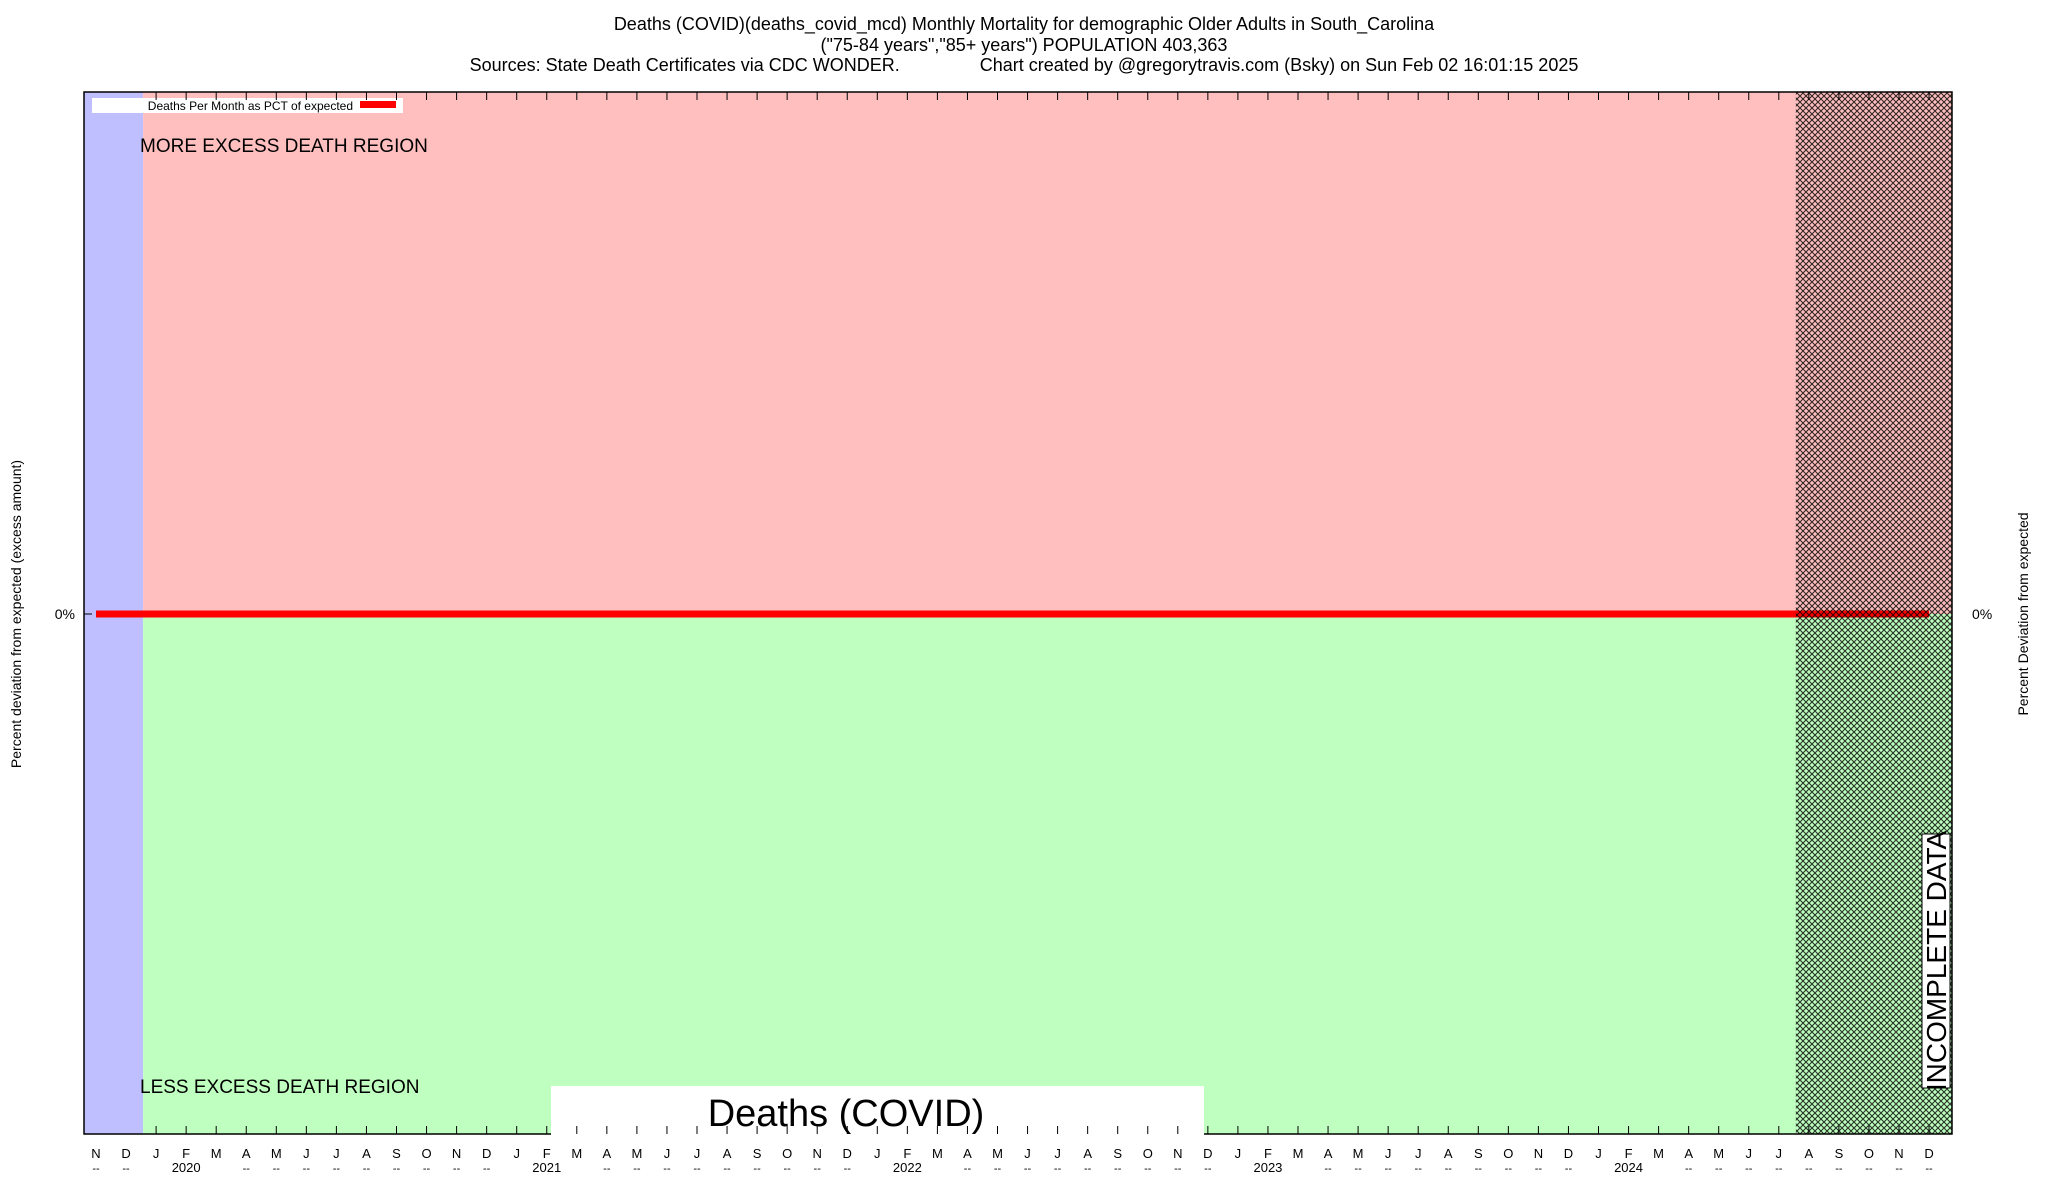 This screenshot has height=1200, width=2048. What do you see at coordinates (1267, 1167) in the screenshot?
I see `x-year-label: 2023` at bounding box center [1267, 1167].